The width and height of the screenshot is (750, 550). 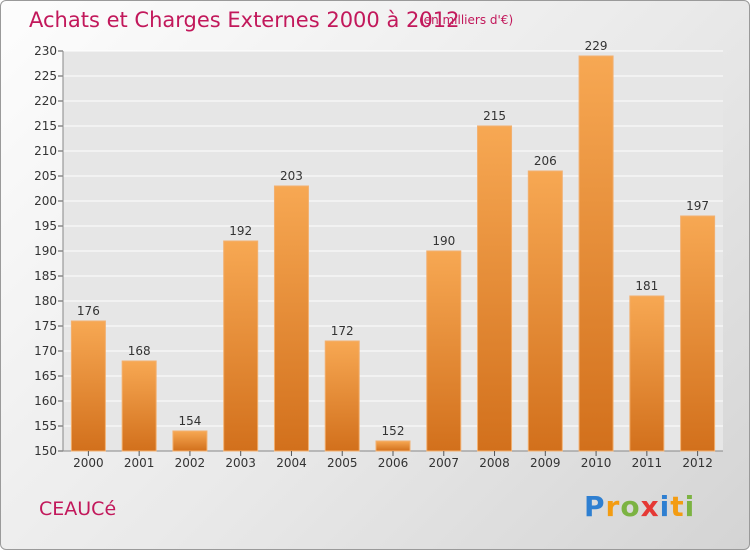 I want to click on bar-value-label: 168, so click(x=139, y=351).